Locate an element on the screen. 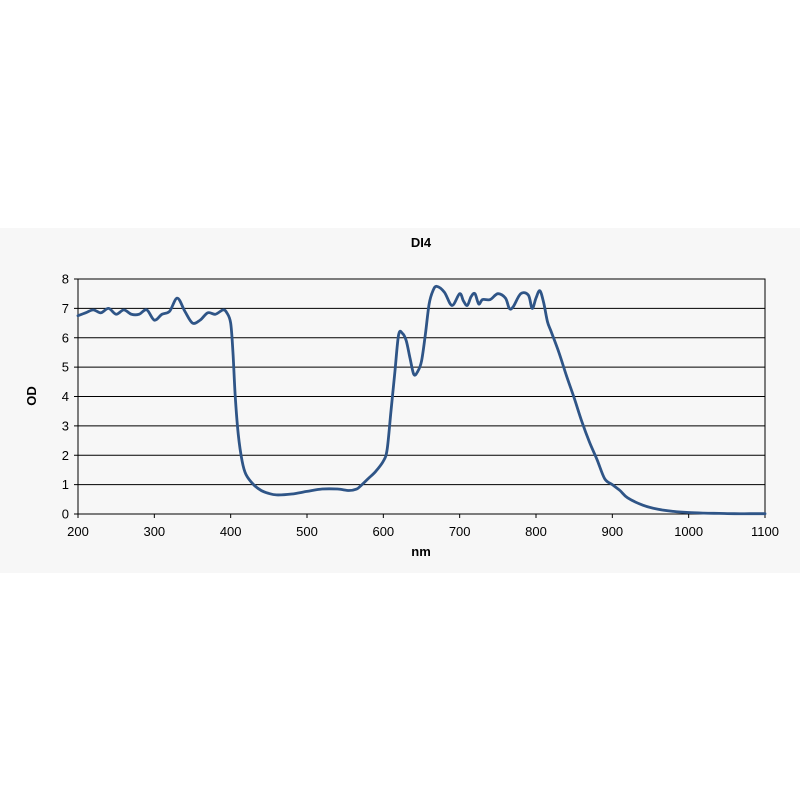 The height and width of the screenshot is (800, 800). y-tick-label: 6 is located at coordinates (65, 337).